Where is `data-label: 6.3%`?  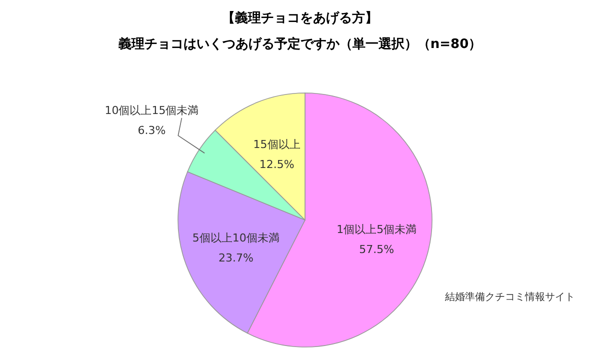 data-label: 6.3% is located at coordinates (152, 130).